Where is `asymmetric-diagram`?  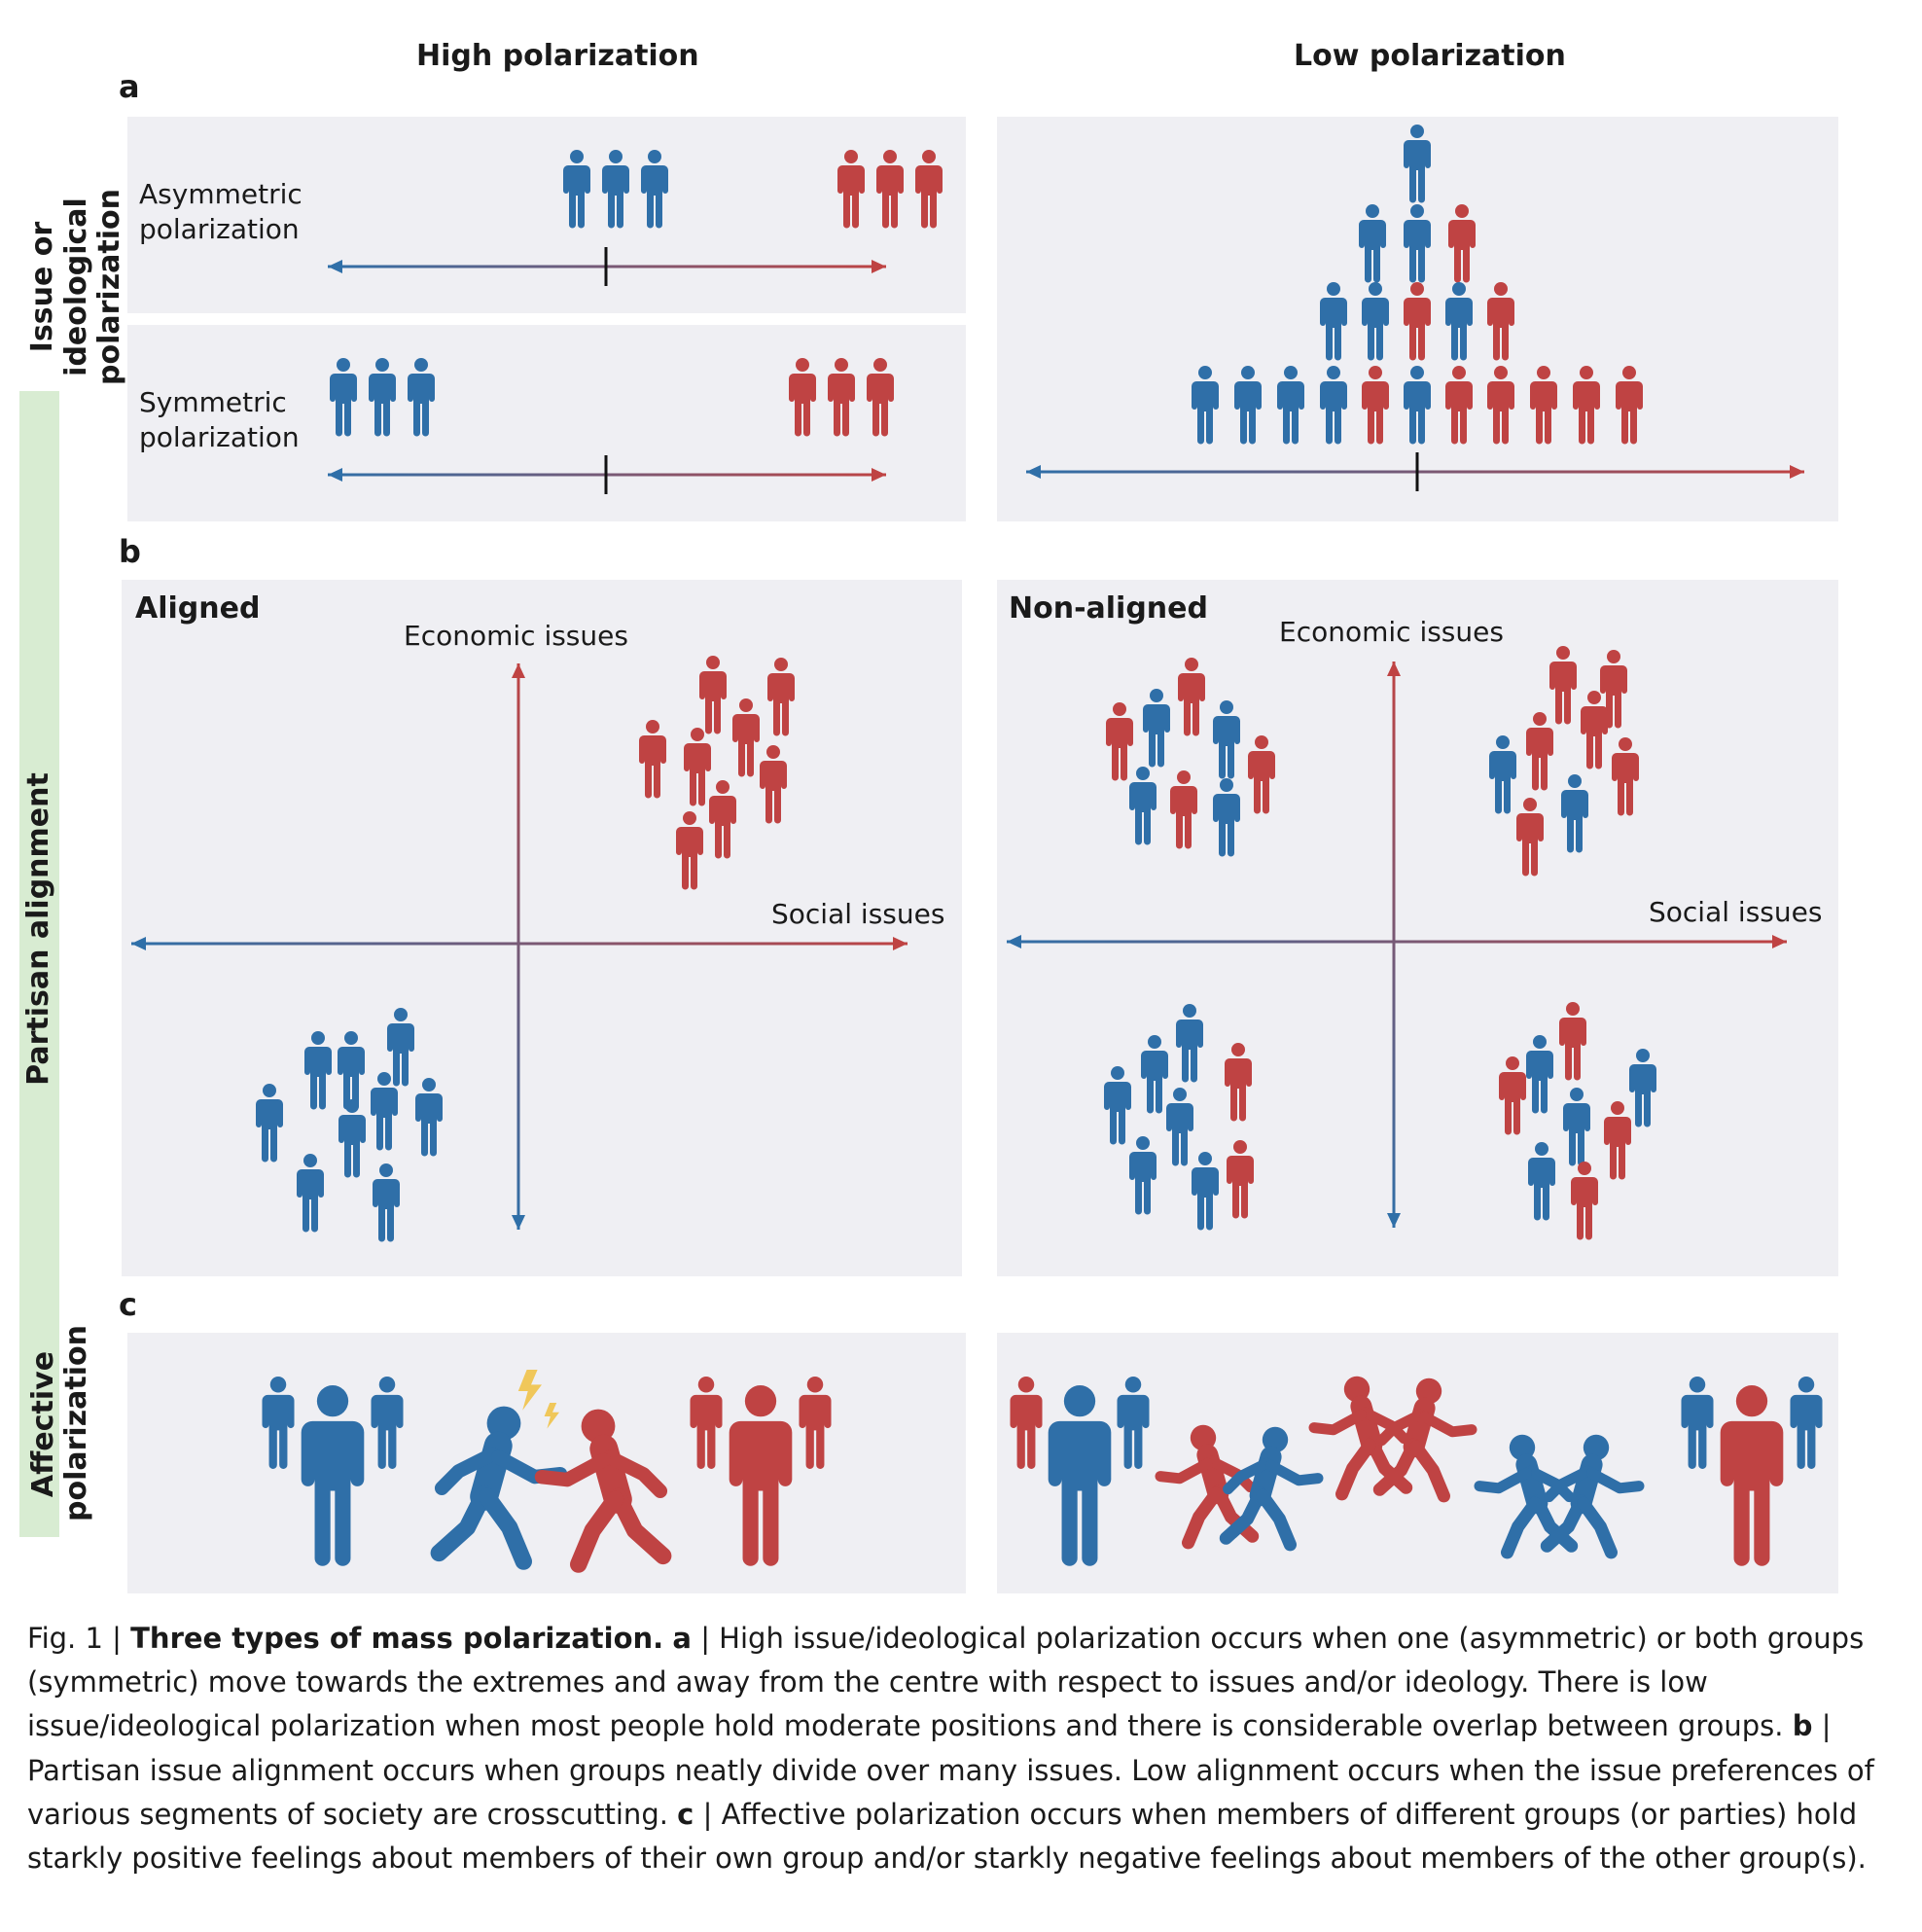 asymmetric-diagram is located at coordinates (635, 218).